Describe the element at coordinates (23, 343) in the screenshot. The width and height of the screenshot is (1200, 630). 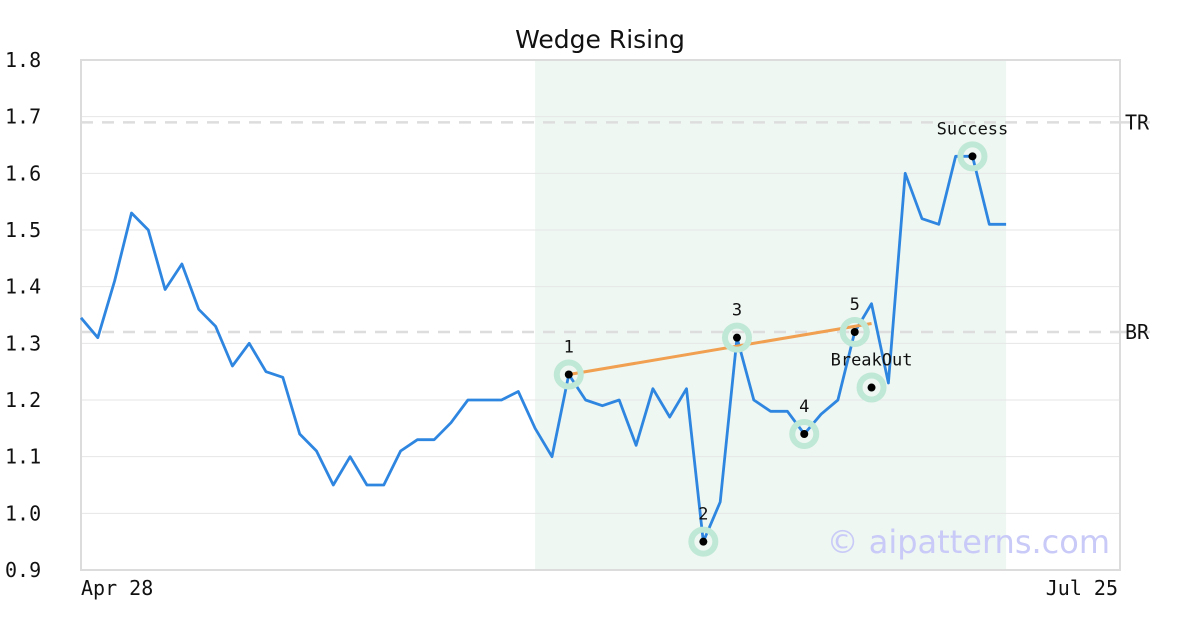
I see `y-tick-label: 1.3` at that location.